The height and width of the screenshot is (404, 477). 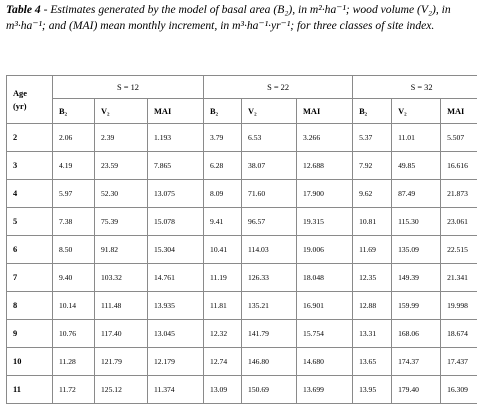 I want to click on cell-mai-s22: 15.754, so click(x=325, y=334).